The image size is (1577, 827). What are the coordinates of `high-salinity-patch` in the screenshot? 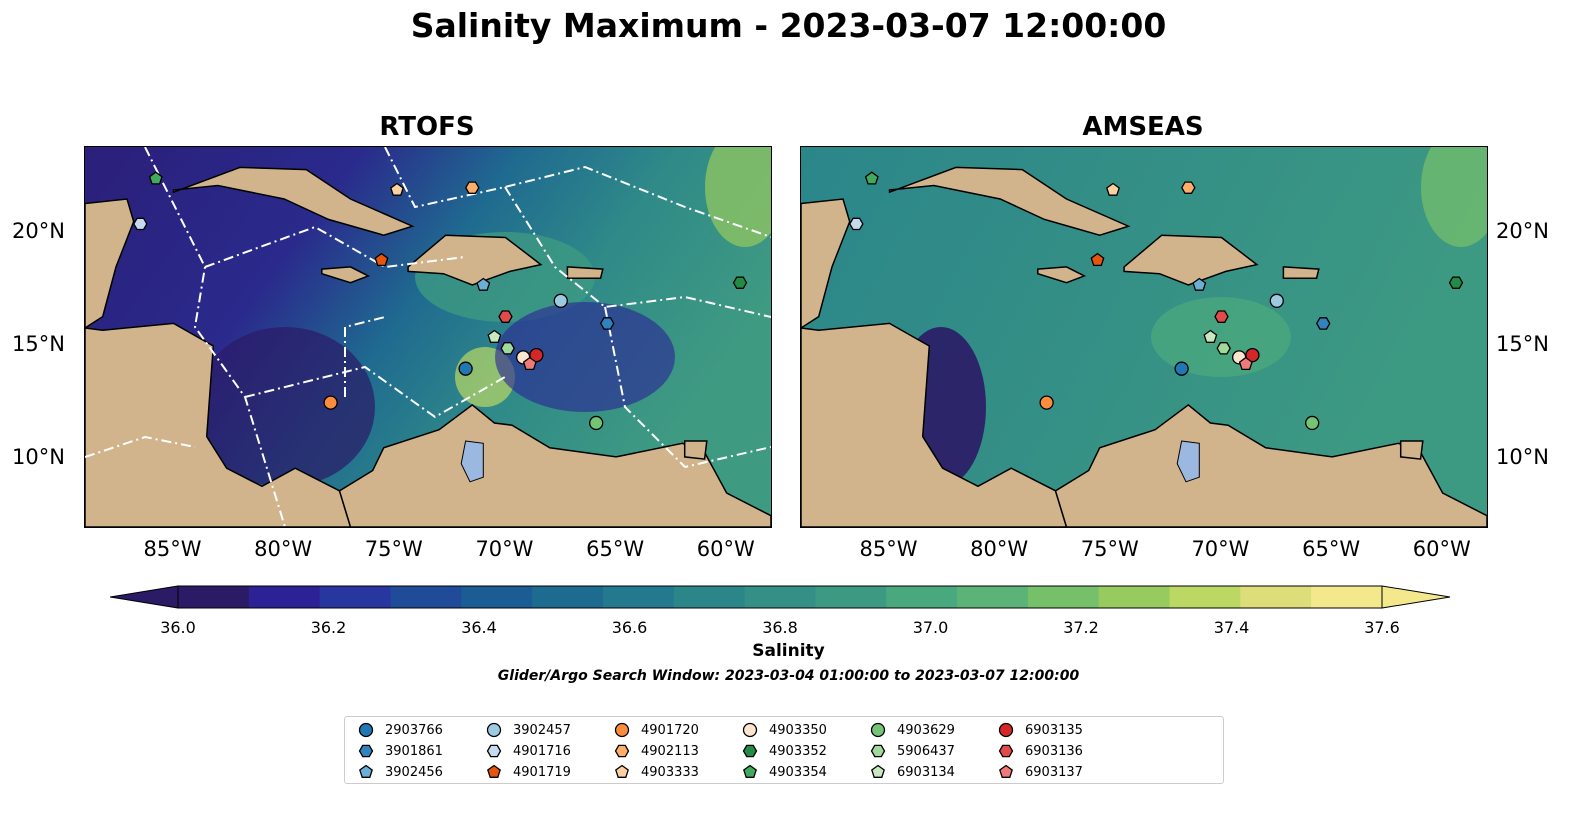 It's located at (1454, 197).